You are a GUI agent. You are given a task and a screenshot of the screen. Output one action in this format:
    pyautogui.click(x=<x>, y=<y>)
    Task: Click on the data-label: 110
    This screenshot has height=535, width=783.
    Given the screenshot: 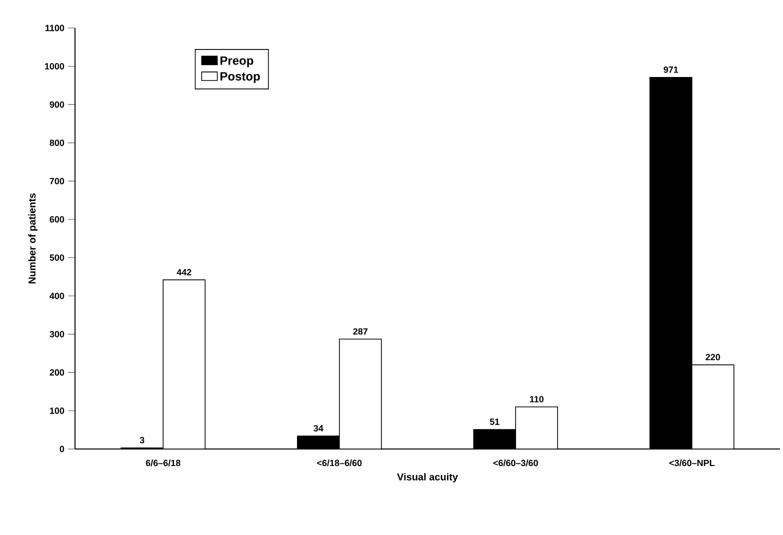 What is the action you would take?
    pyautogui.click(x=537, y=399)
    